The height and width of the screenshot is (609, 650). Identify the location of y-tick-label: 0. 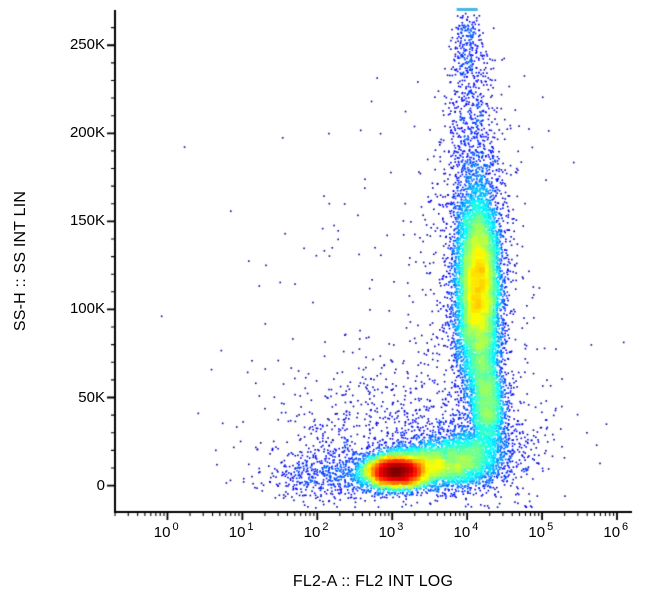
(100, 485).